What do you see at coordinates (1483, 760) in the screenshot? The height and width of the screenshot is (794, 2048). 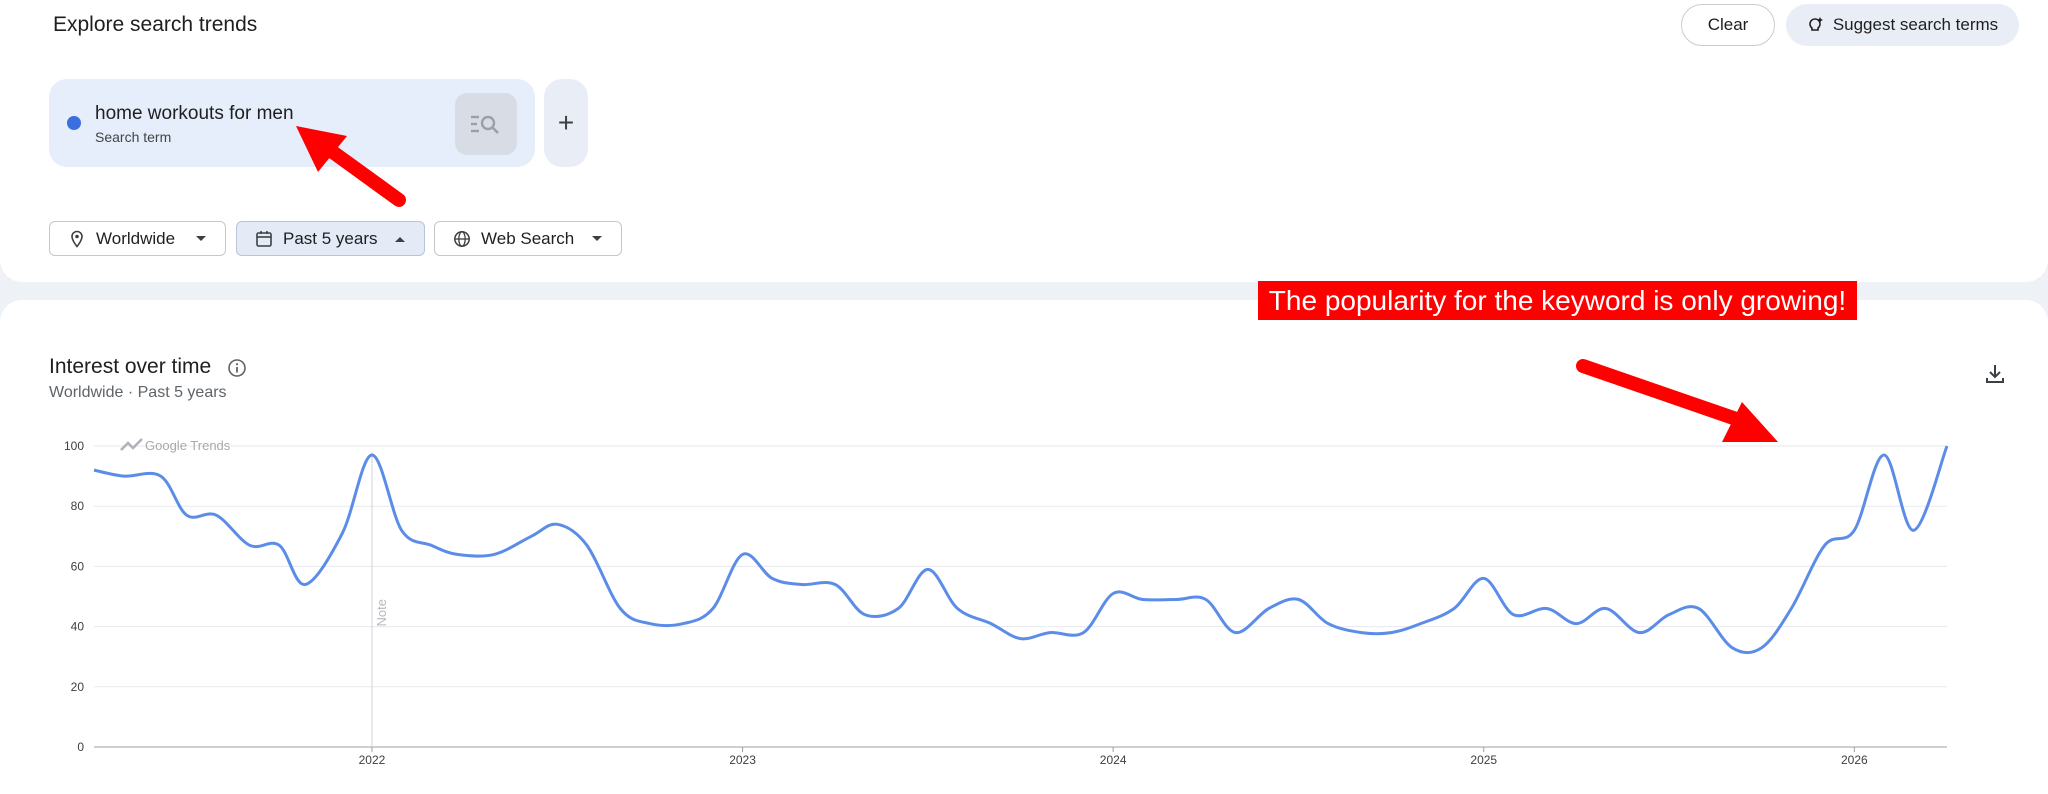 I see `x-tick-label: 2025` at bounding box center [1483, 760].